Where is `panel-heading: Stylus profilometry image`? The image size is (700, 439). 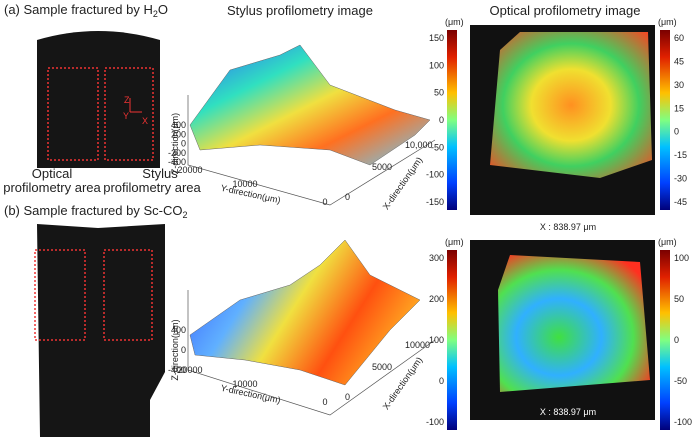
panel-heading: Stylus profilometry image is located at coordinates (300, 10).